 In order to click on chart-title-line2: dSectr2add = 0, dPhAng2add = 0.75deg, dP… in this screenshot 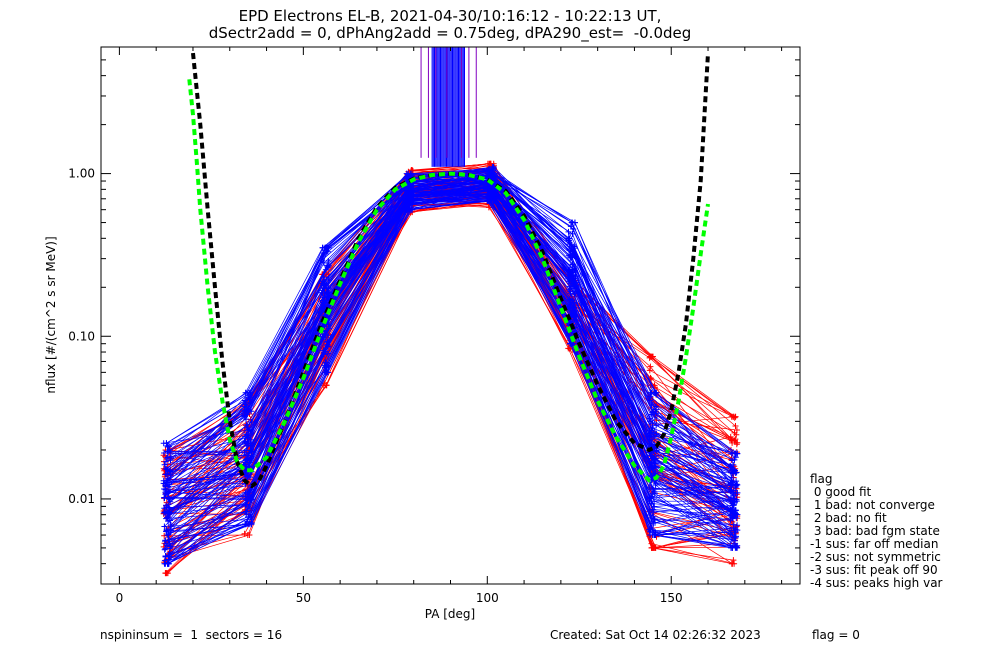, I will do `click(450, 33)`.